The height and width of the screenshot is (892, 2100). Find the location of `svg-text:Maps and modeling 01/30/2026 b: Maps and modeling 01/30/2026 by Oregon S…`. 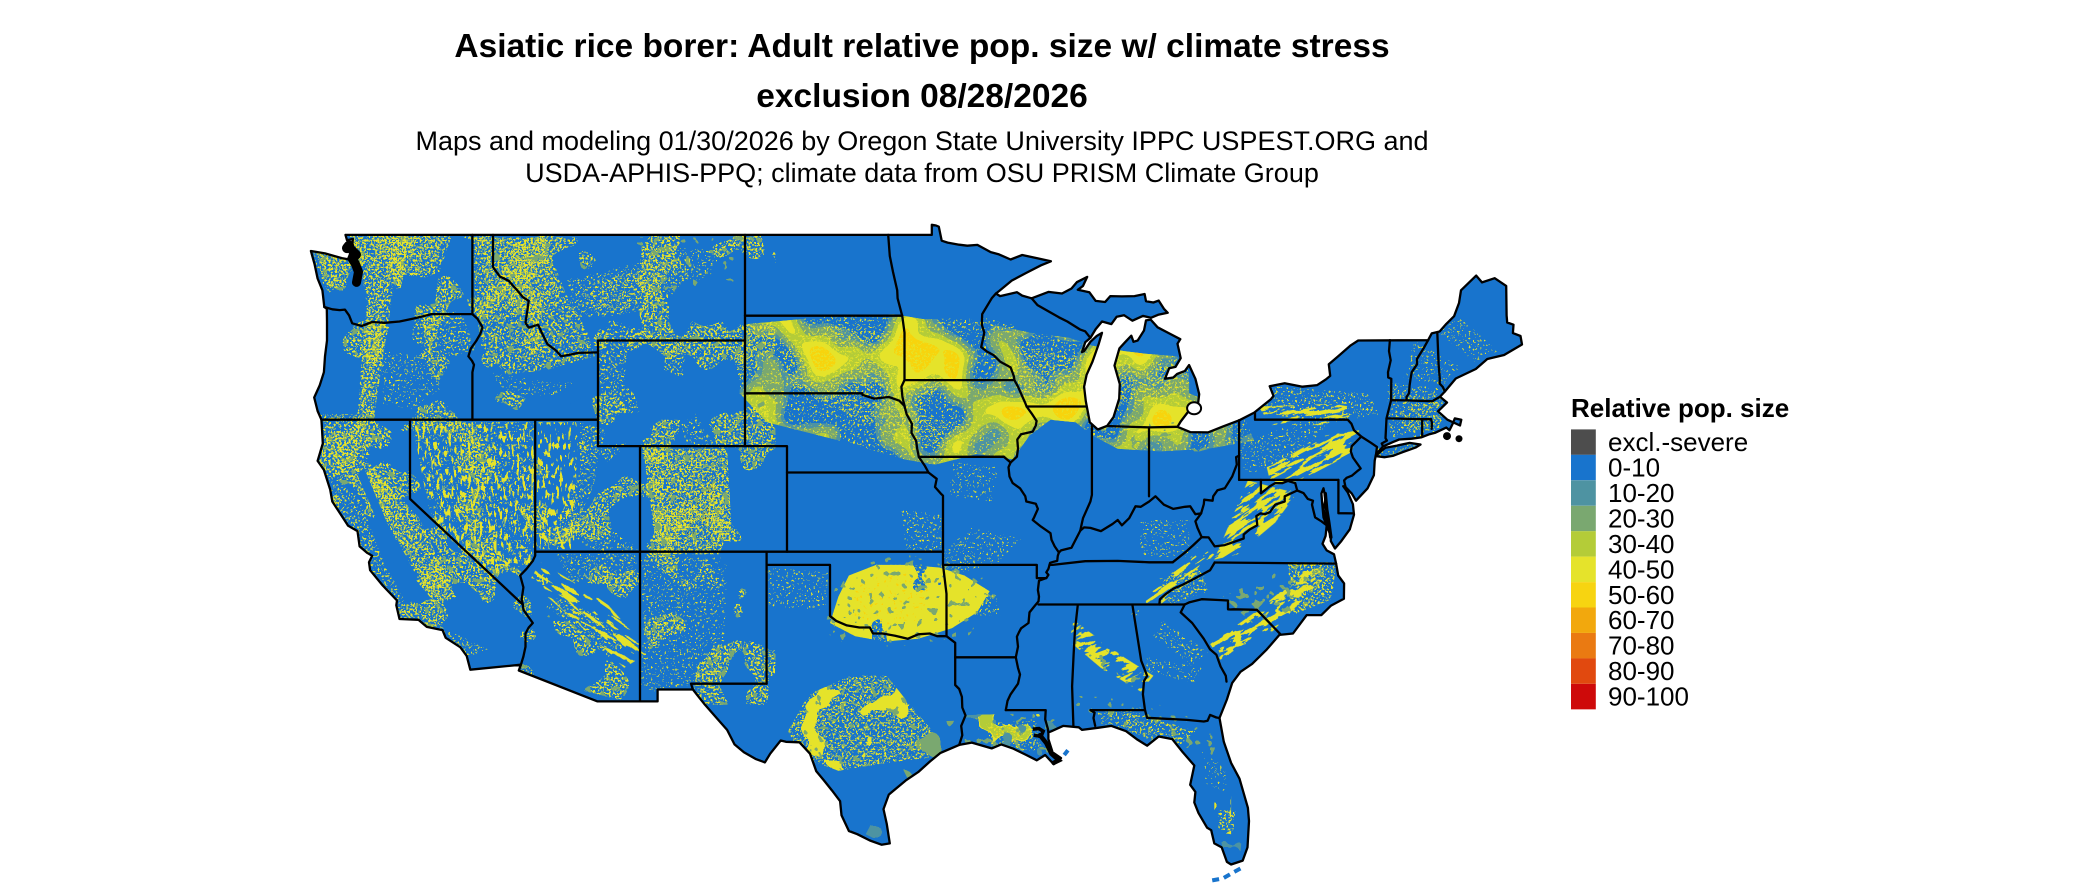

svg-text:Maps and modeling 01/30/2026 b: Maps and modeling 01/30/2026 by Oregon S… is located at coordinates (921, 141).